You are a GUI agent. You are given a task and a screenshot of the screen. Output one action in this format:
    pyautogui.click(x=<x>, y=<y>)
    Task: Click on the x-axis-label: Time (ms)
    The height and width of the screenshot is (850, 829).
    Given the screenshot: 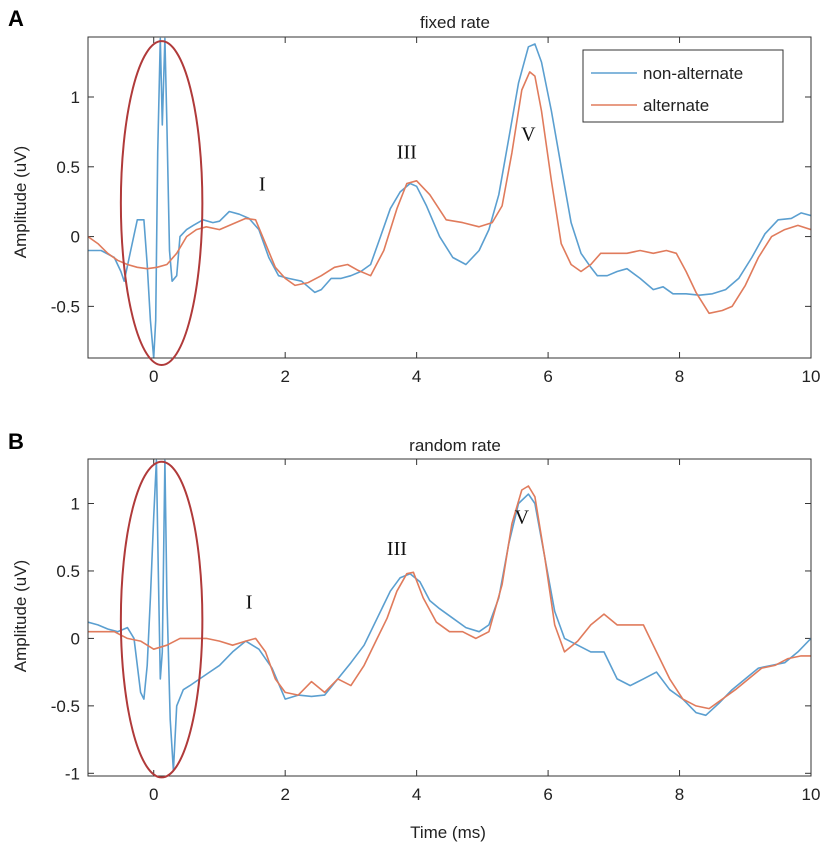 What is the action you would take?
    pyautogui.click(x=448, y=832)
    